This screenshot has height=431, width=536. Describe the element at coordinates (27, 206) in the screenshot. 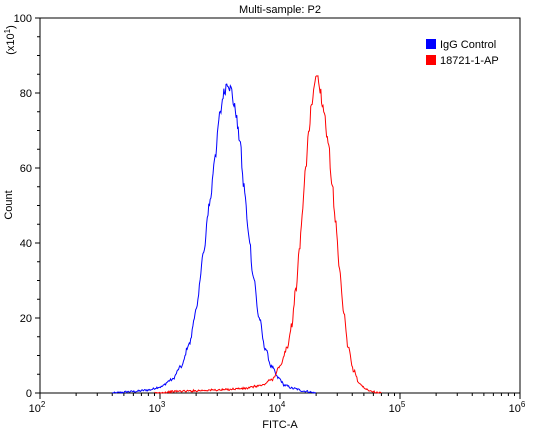

I see `y-axis-ticks: 0 20 40 60 80 100` at that location.